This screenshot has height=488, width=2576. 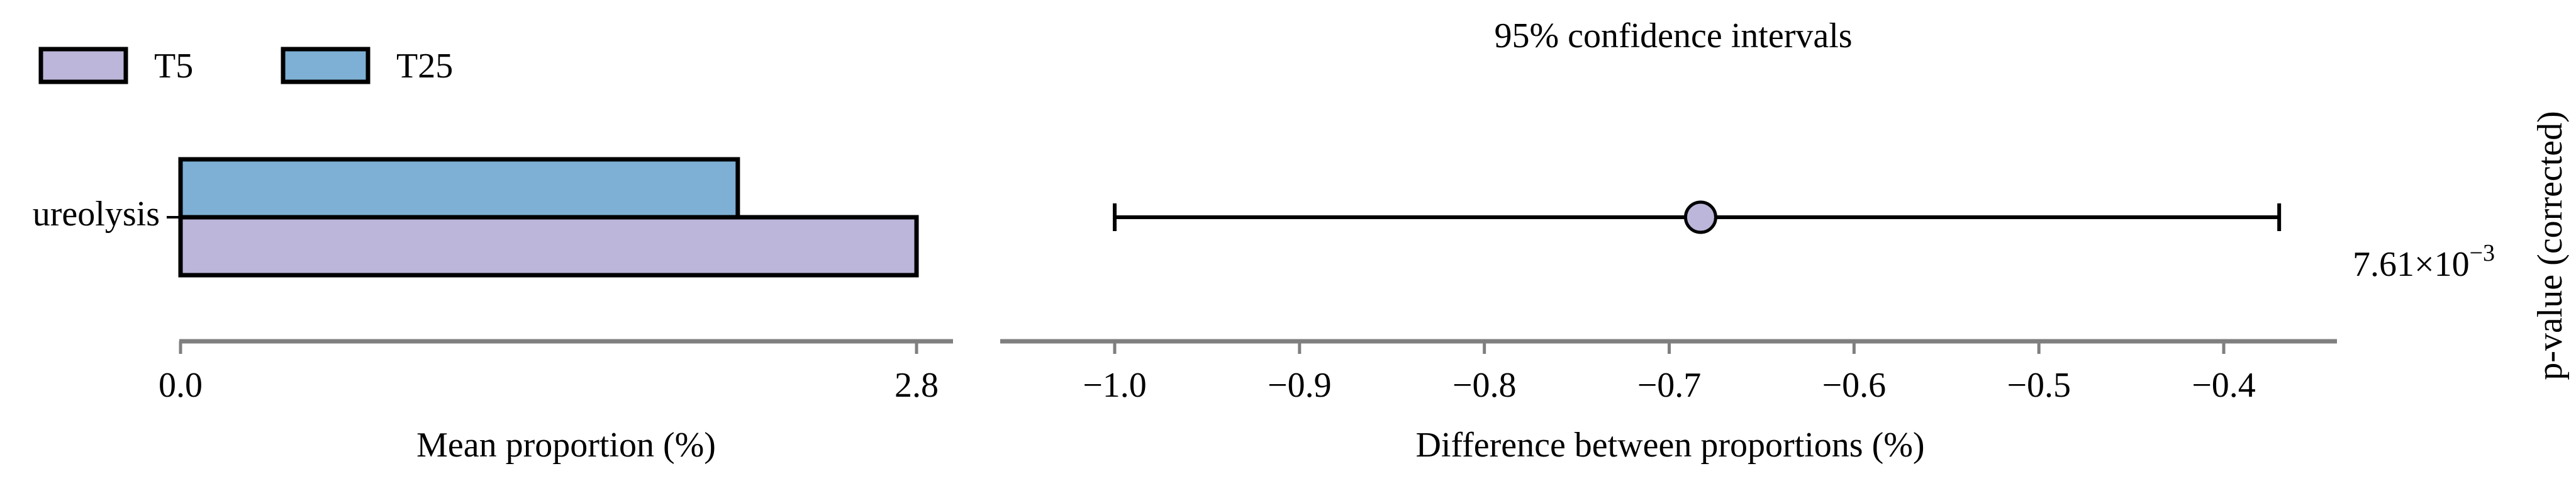 What do you see at coordinates (548, 246) in the screenshot?
I see `bar-t5-ureolysis` at bounding box center [548, 246].